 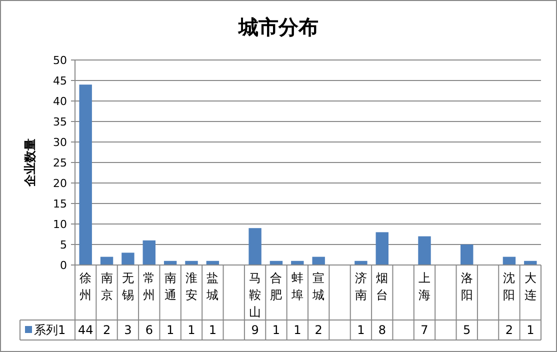 What do you see at coordinates (60, 142) in the screenshot?
I see `y-tick-label: 30` at bounding box center [60, 142].